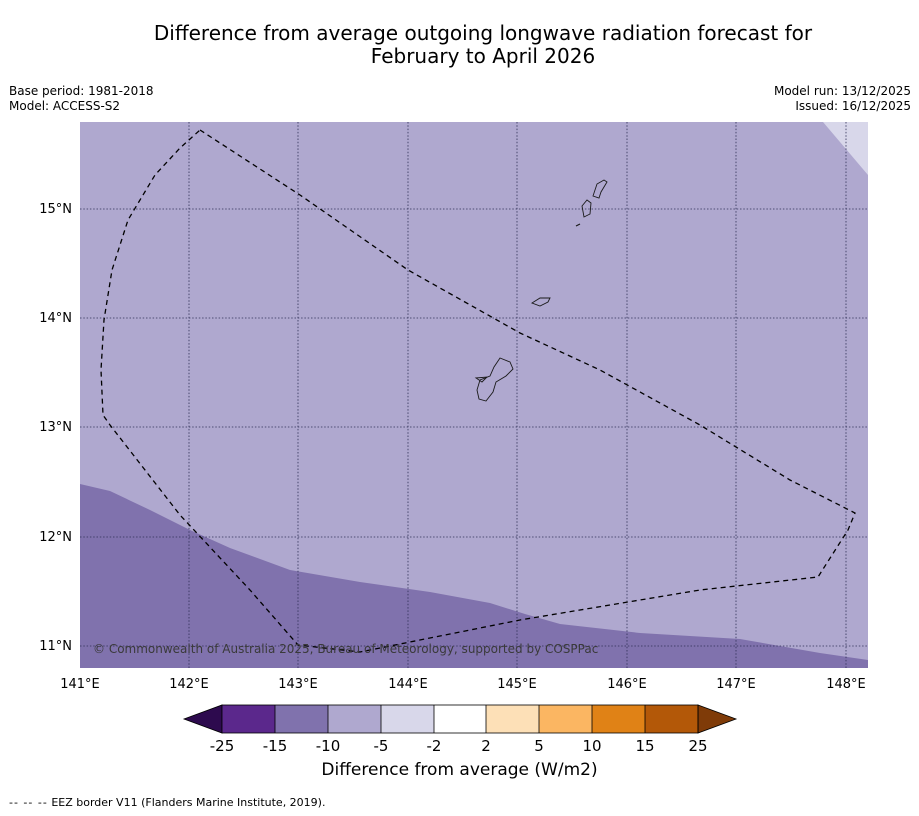 Image resolution: width=919 pixels, height=816 pixels. Describe the element at coordinates (717, 719) in the screenshot. I see `colorbar-extend-high` at that location.